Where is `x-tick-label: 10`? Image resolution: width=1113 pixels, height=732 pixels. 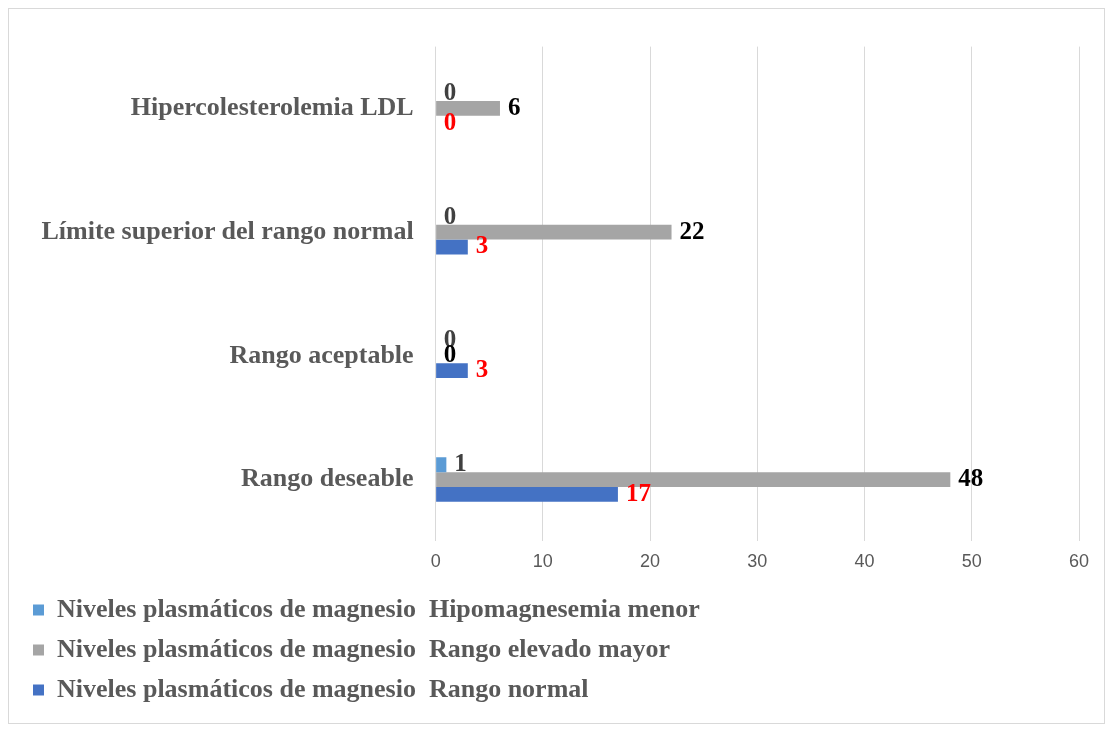
x-tick-label: 10 is located at coordinates (542, 561).